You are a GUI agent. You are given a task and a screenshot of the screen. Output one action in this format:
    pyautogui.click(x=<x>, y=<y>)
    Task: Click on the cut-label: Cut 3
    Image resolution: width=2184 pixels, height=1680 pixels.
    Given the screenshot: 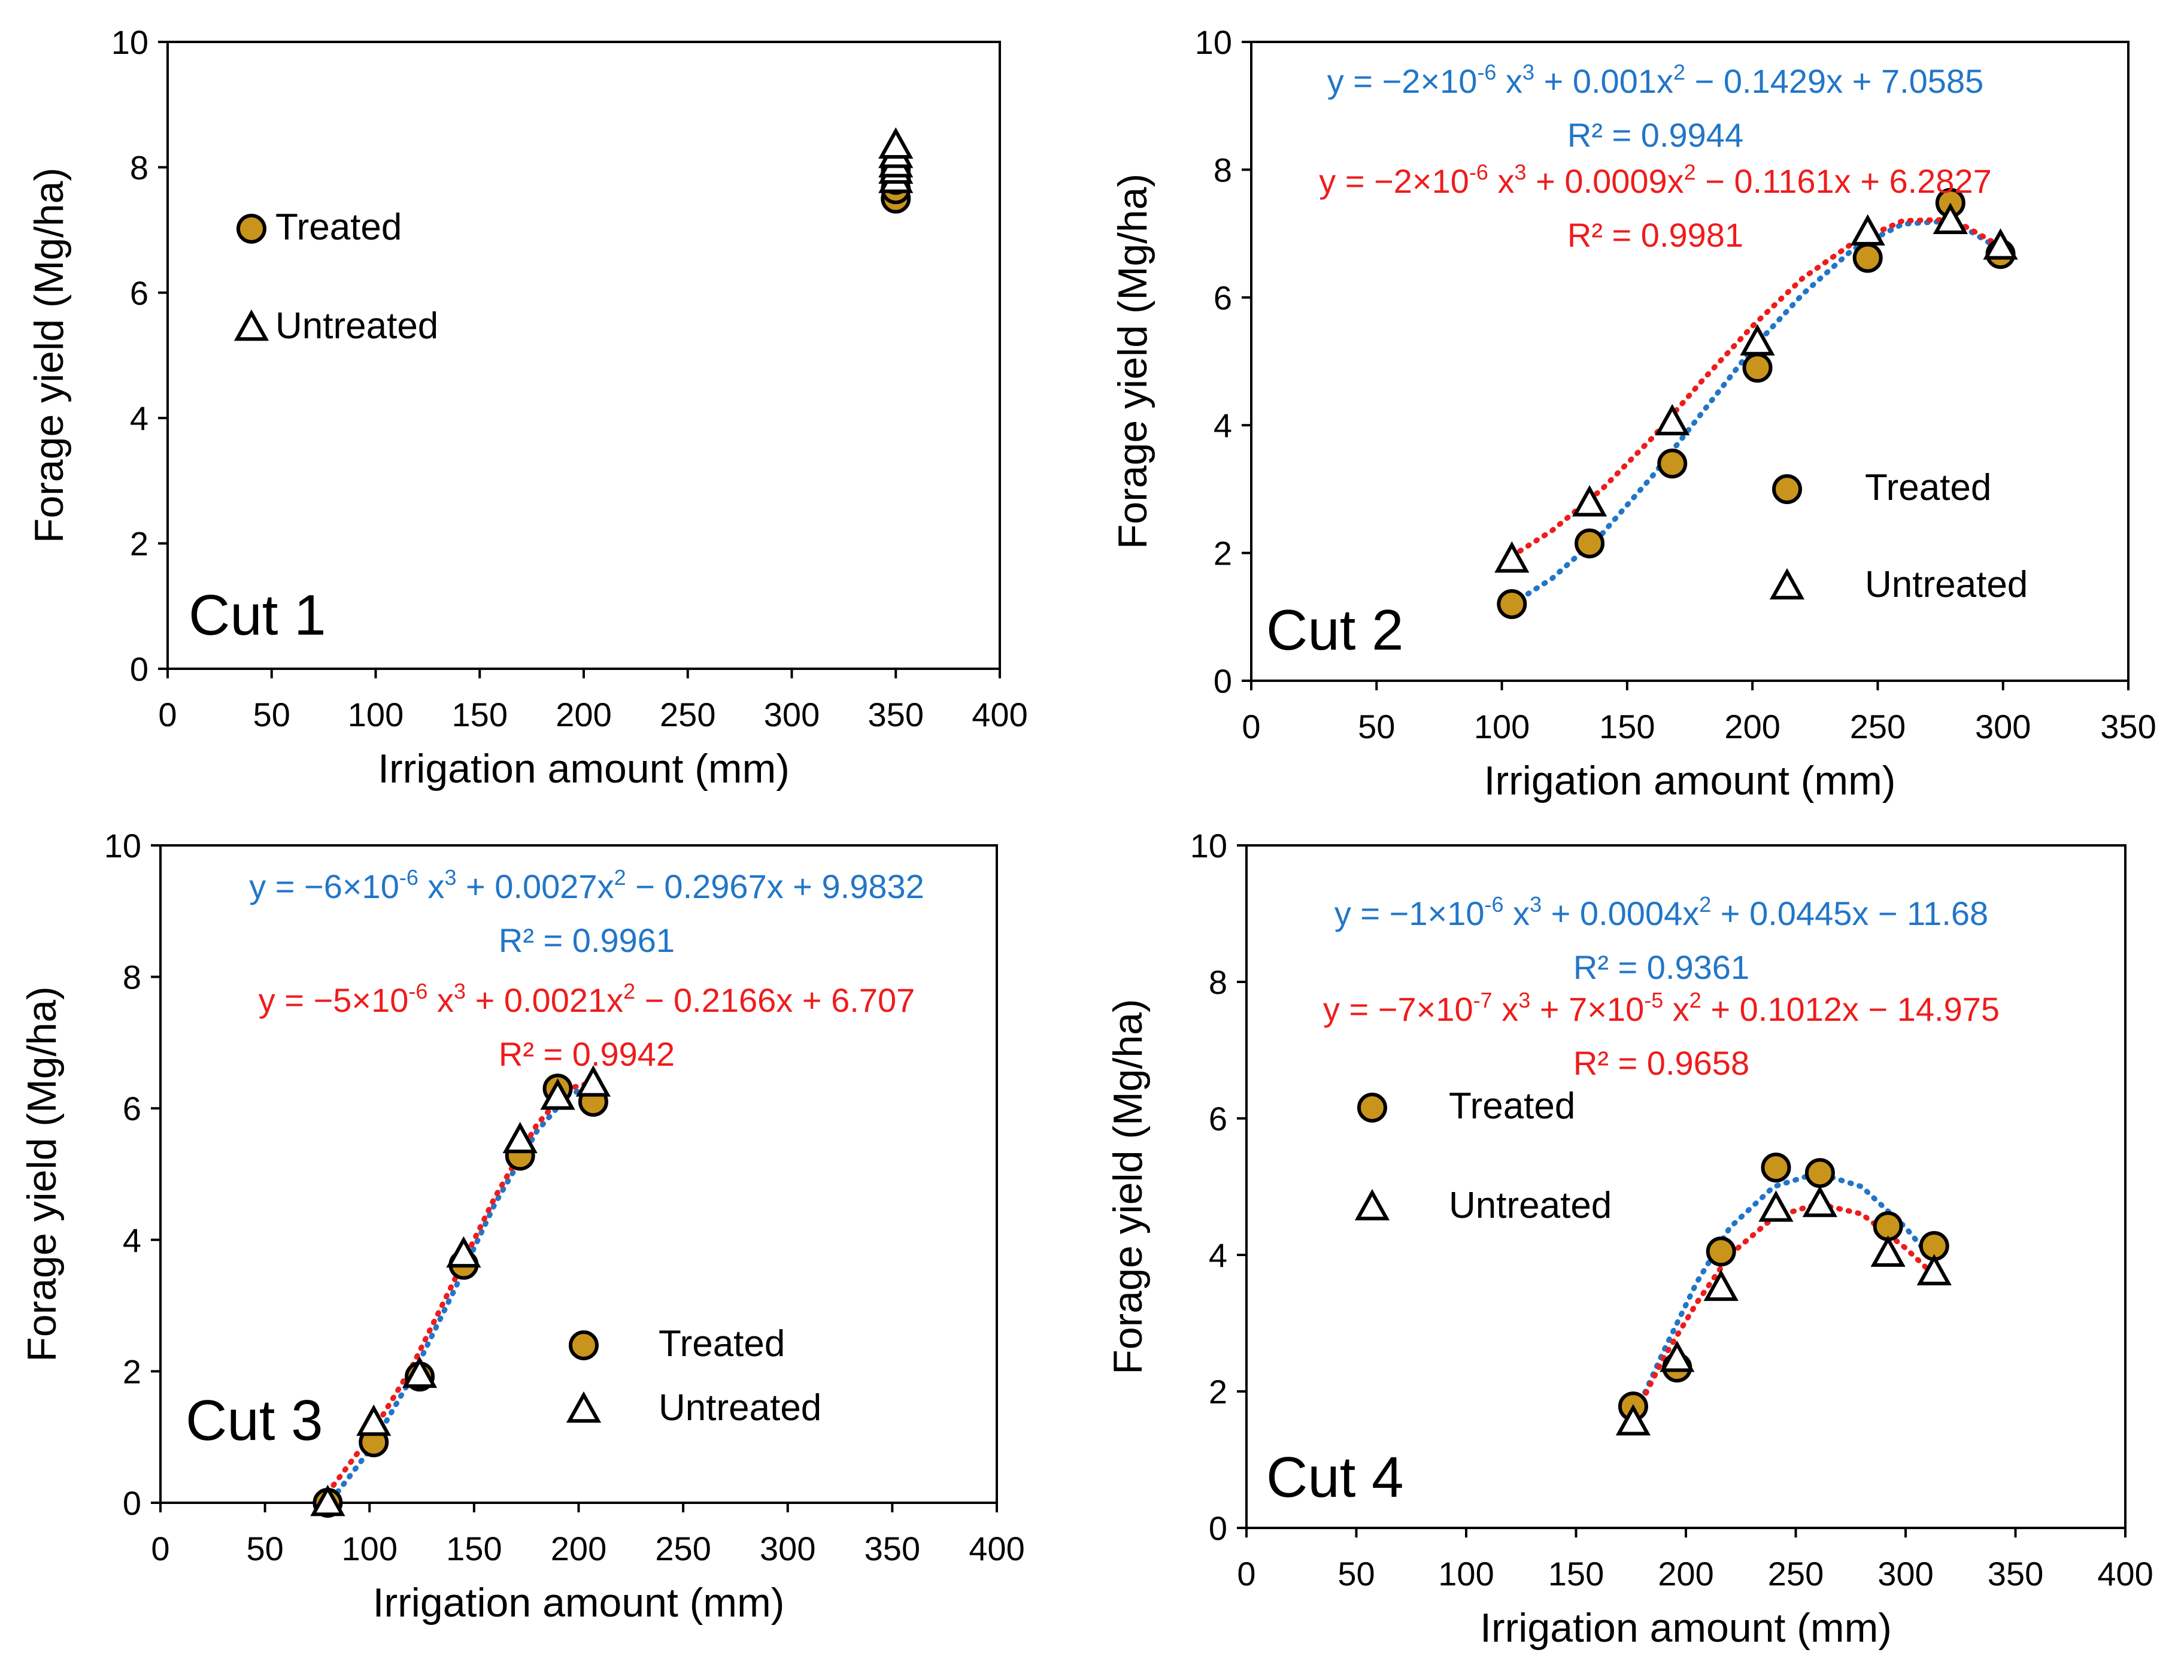 What is the action you would take?
    pyautogui.click(x=255, y=1420)
    